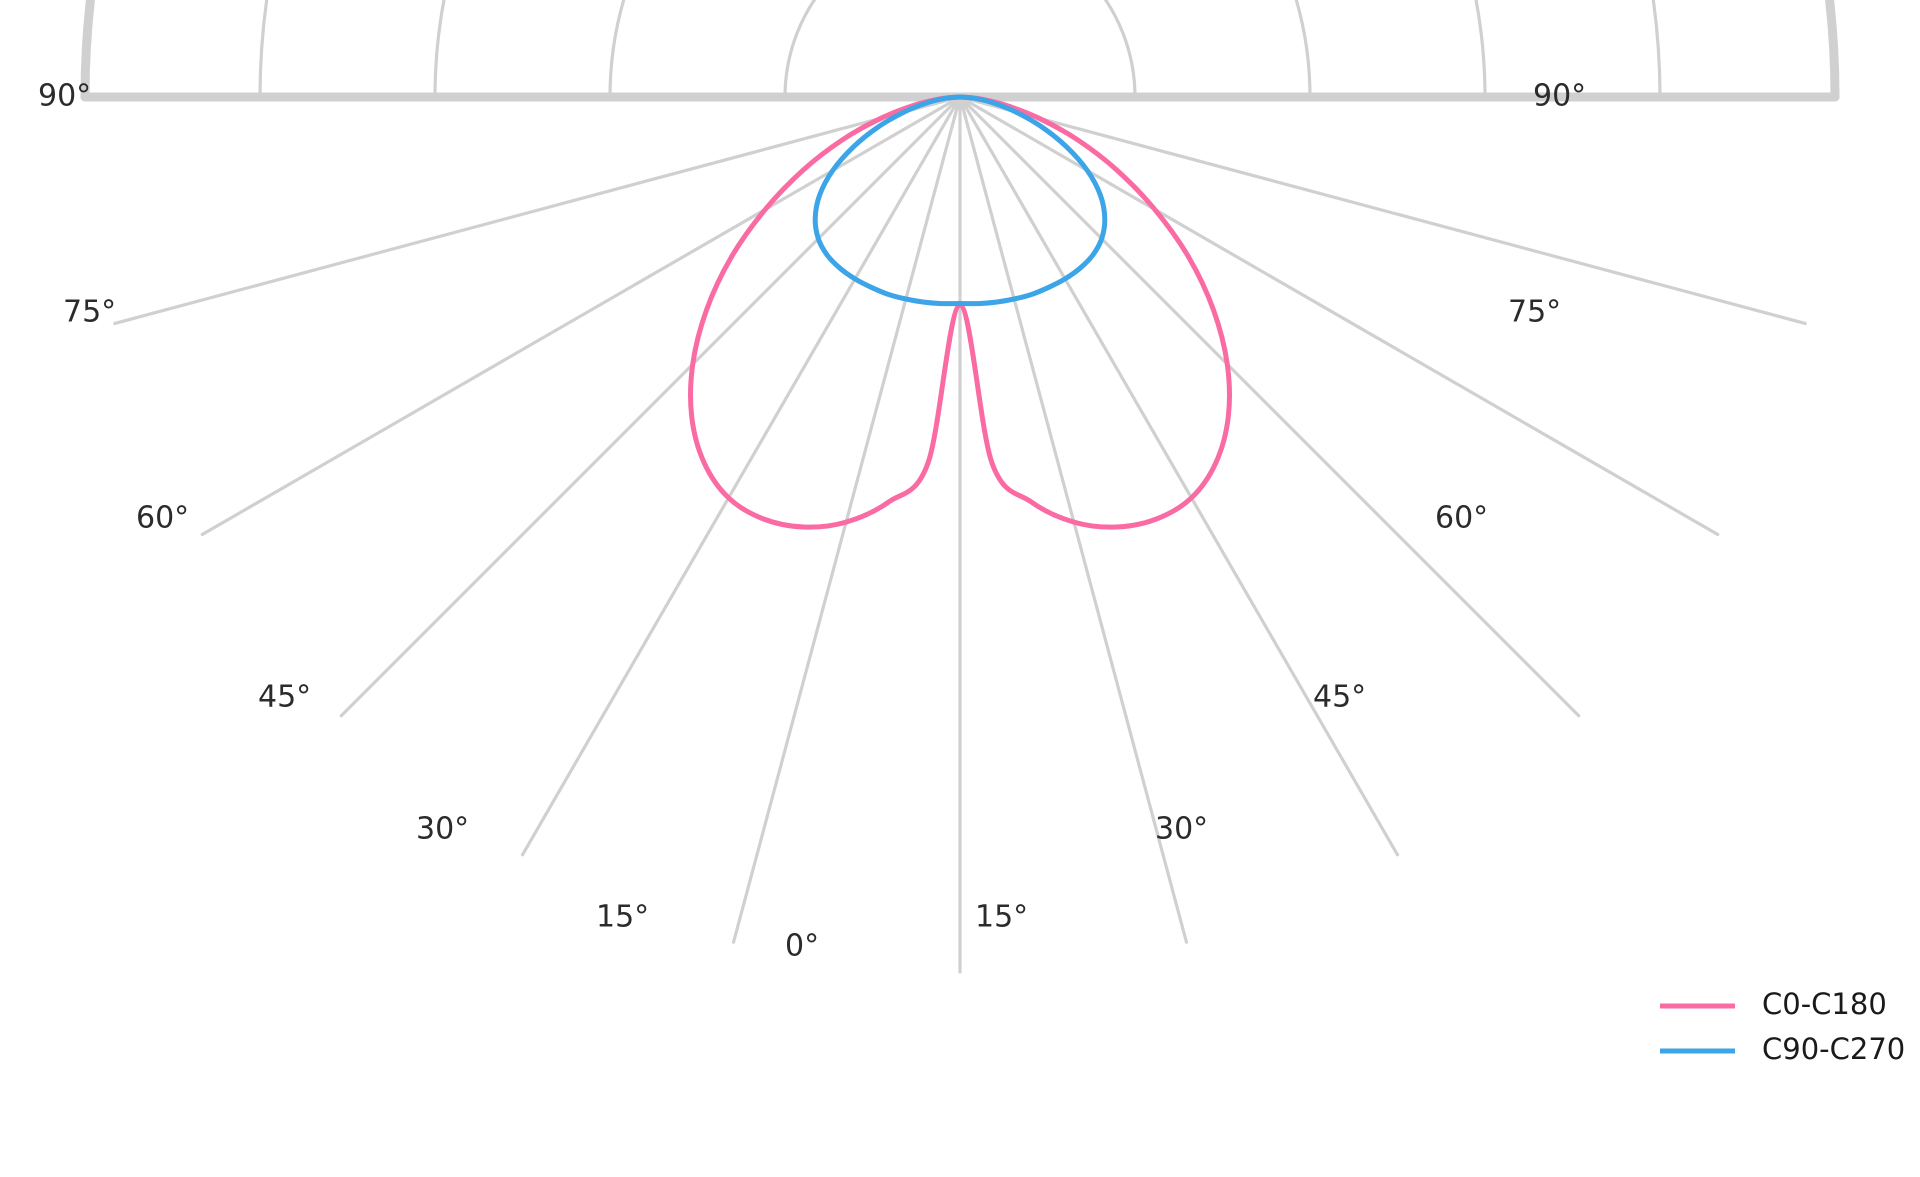  Describe the element at coordinates (1001, 917) in the screenshot. I see `angle-label-right-15deg: 15°` at that location.